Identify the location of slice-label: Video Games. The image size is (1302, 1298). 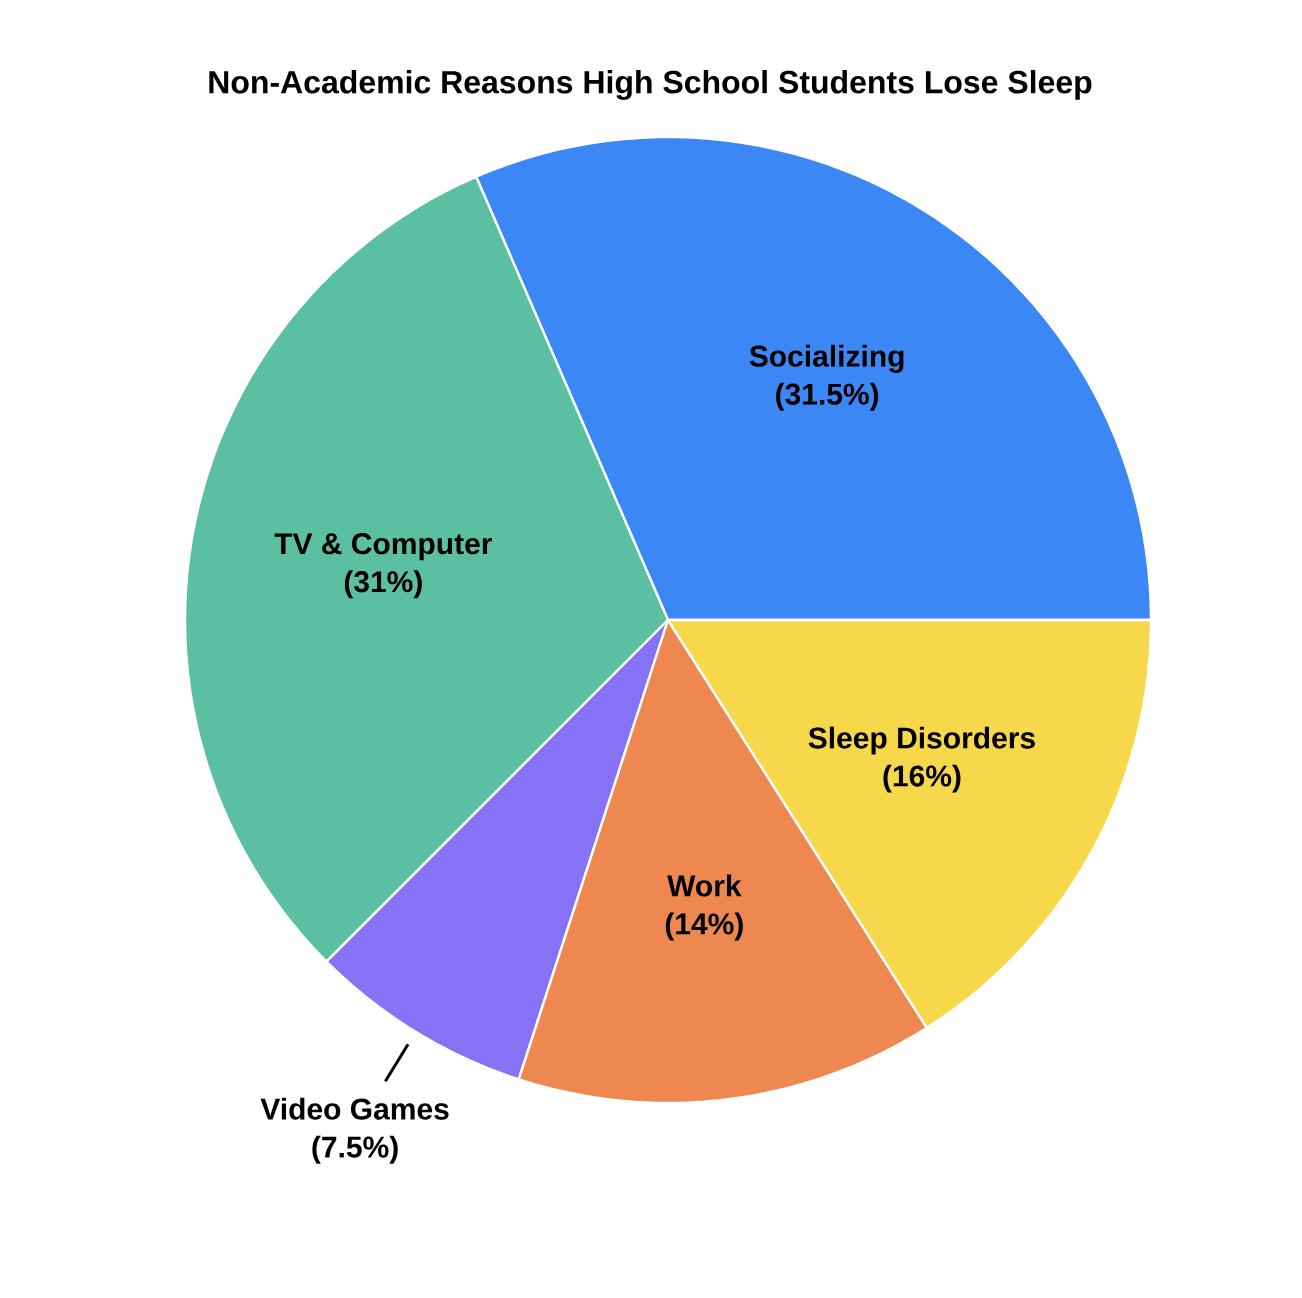
(354, 1108).